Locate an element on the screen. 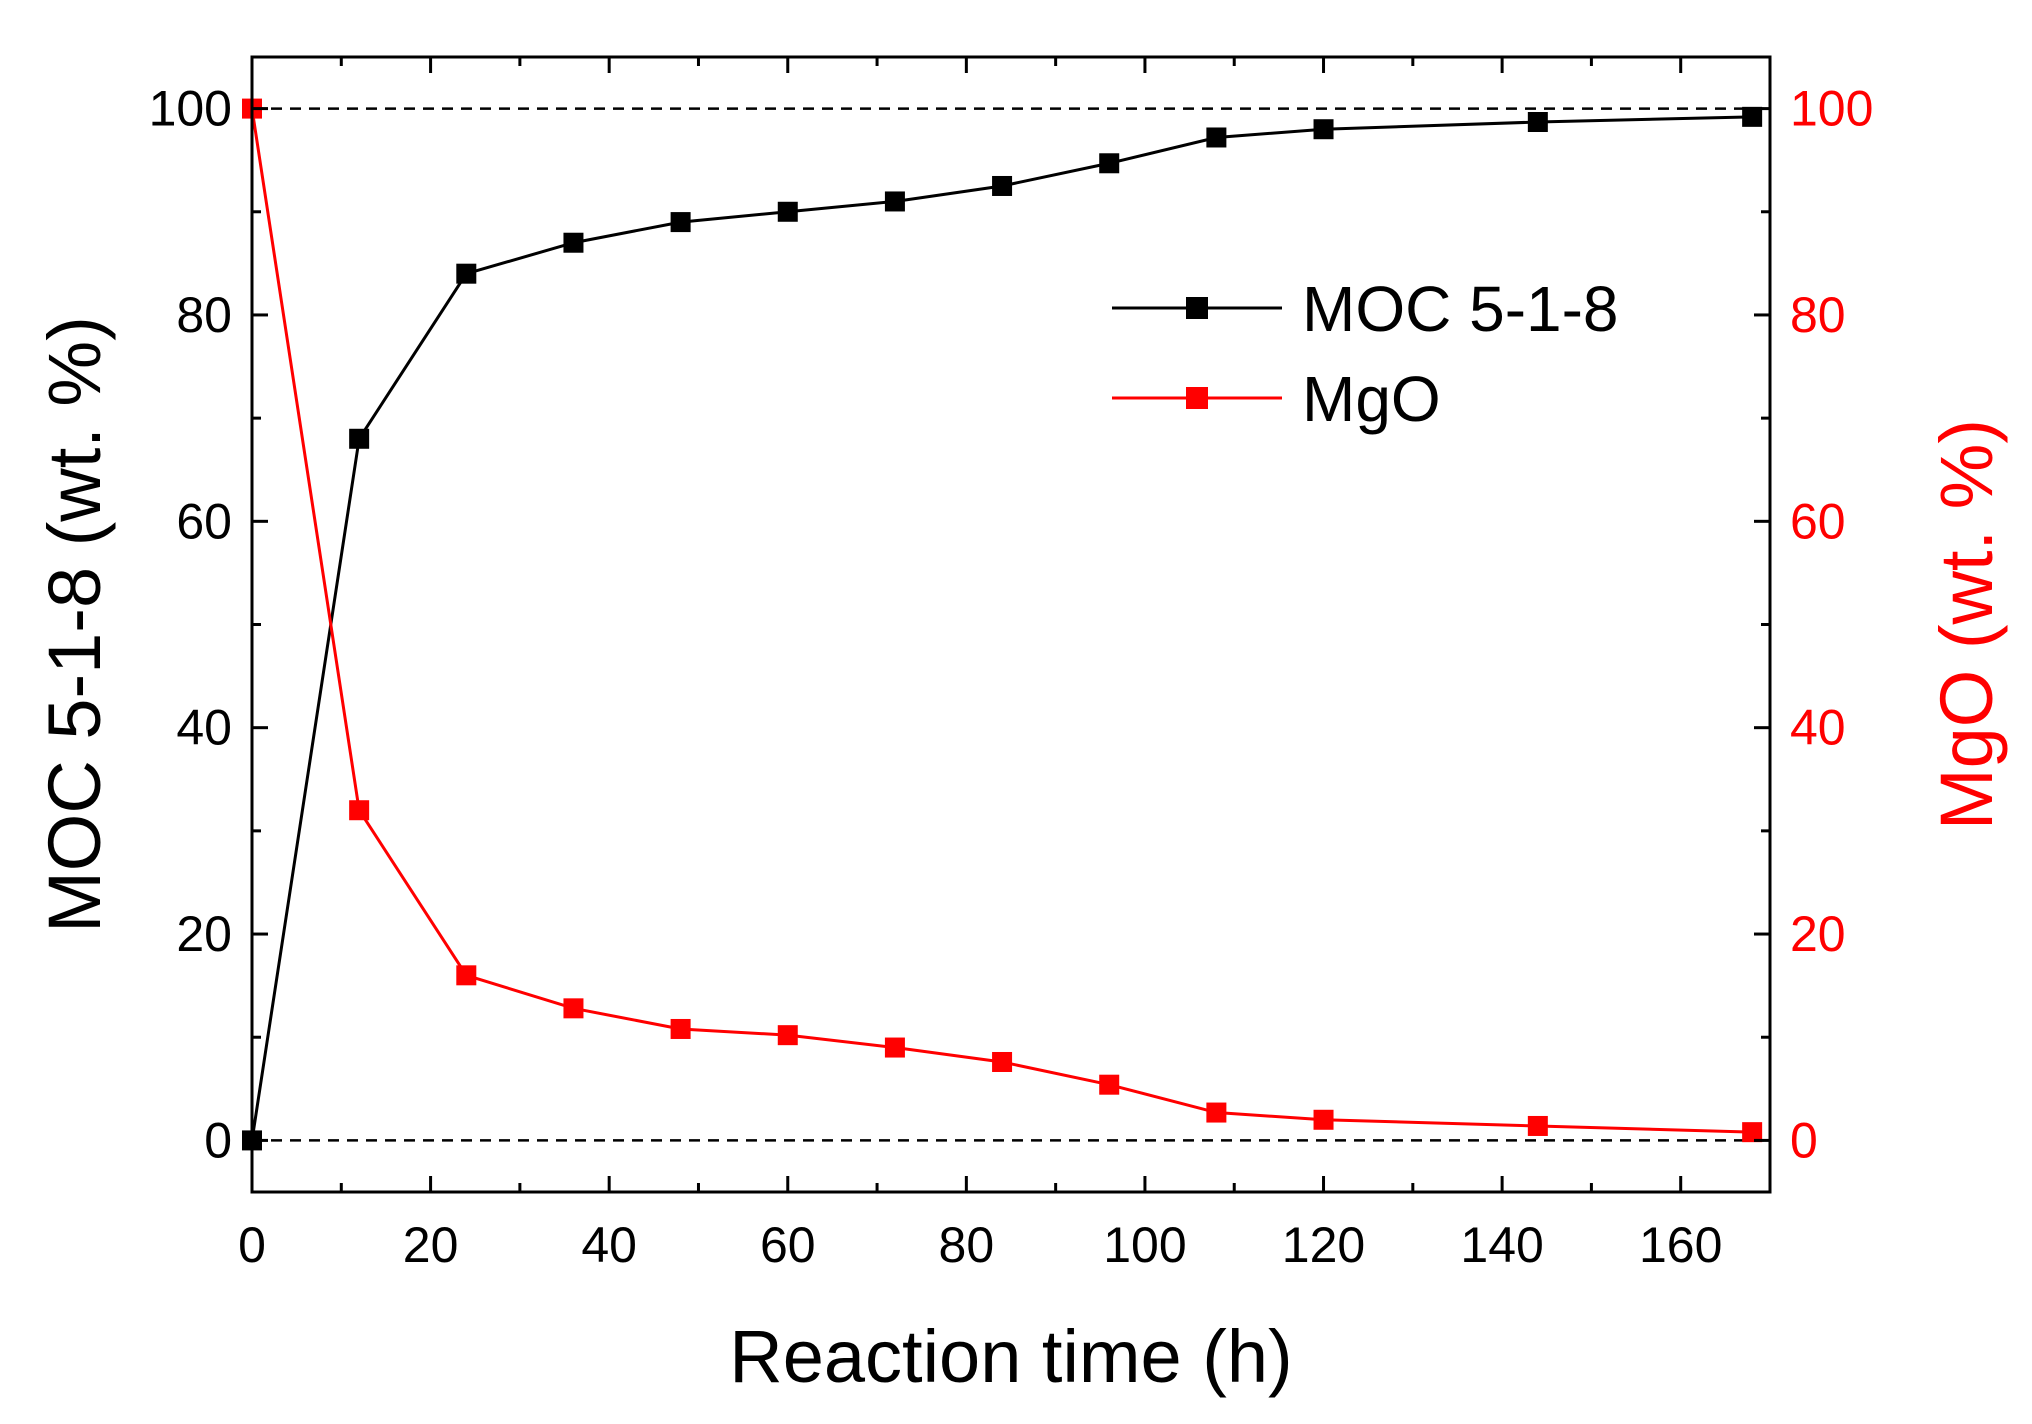  y-left-tick-label: 80 is located at coordinates (204, 315).